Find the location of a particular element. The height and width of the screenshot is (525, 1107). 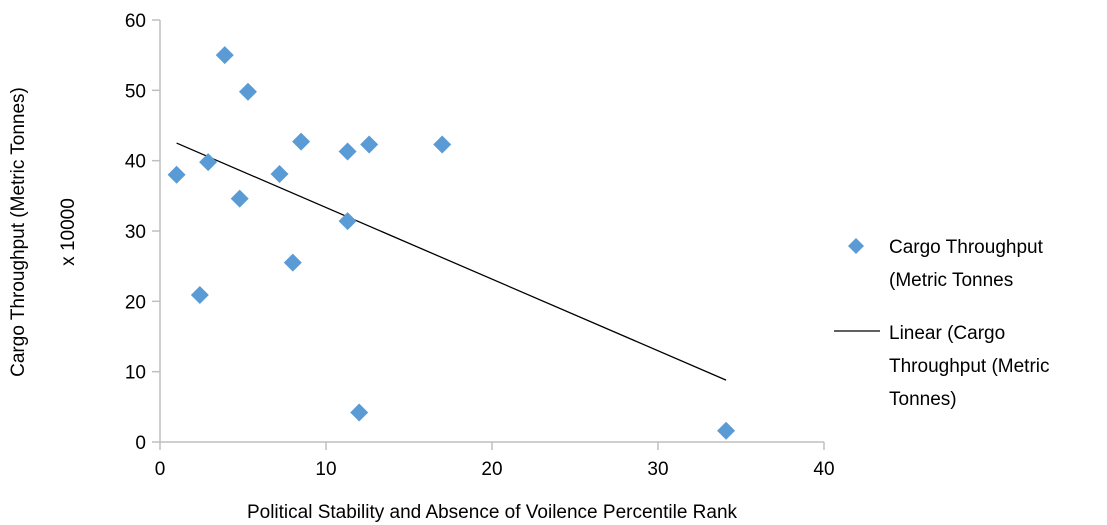

legend-label-cargo: Cargo Throughput is located at coordinates (966, 247).